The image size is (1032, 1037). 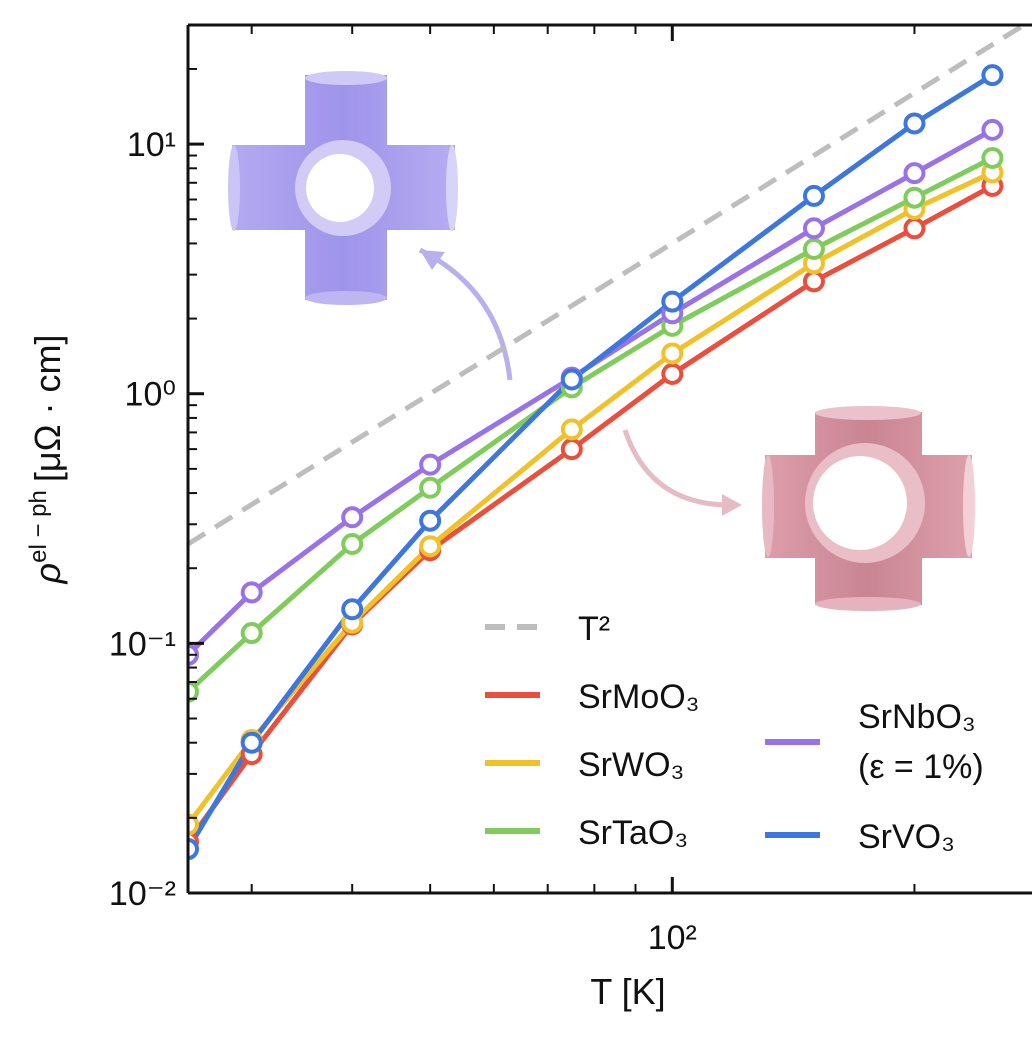 I want to click on inset-red-cross, so click(x=868, y=508).